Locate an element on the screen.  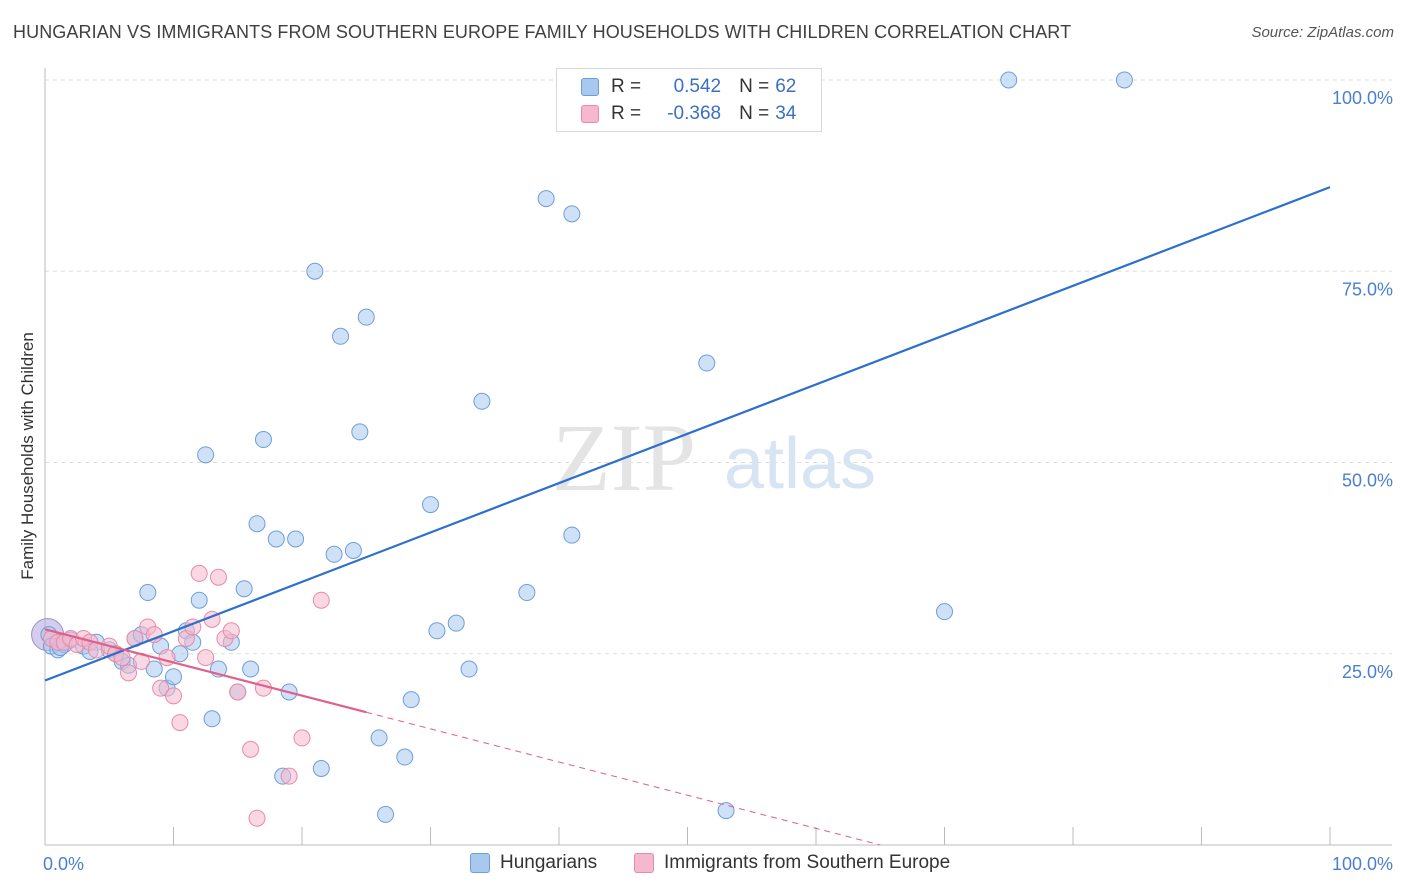
r-value: 0.542 is located at coordinates (697, 86).